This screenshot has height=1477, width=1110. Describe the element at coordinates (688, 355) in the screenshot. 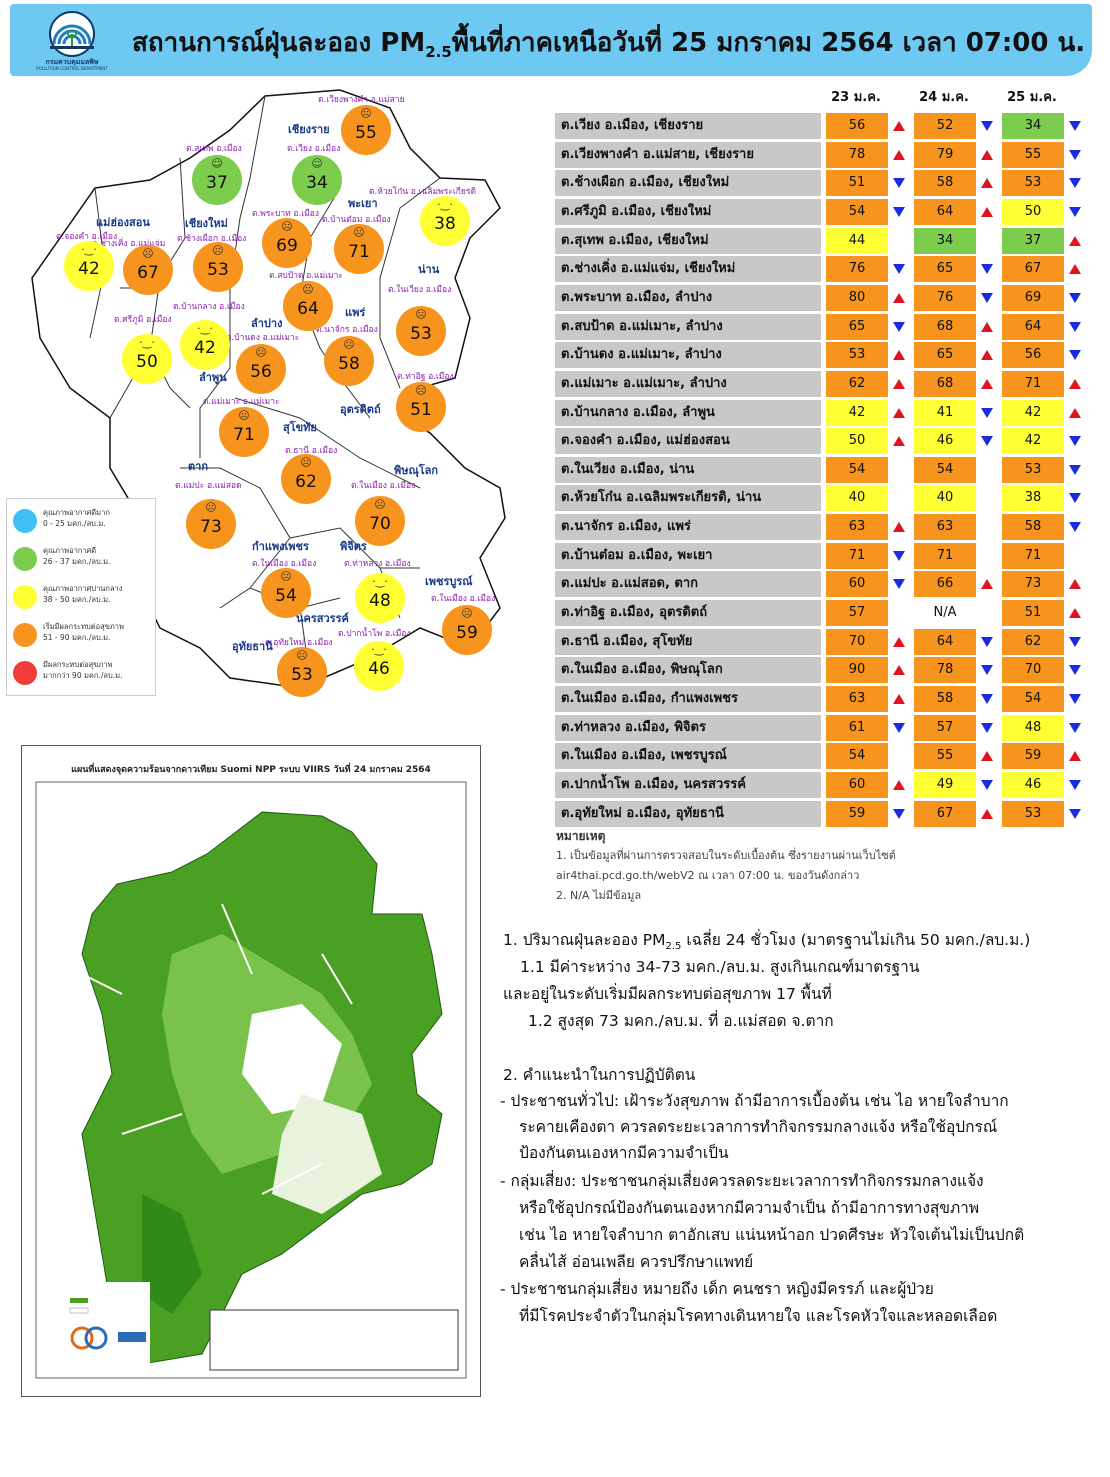

I see `station-name: ต.บ้านดง อ.แม่เมาะ, ลำปาง` at that location.